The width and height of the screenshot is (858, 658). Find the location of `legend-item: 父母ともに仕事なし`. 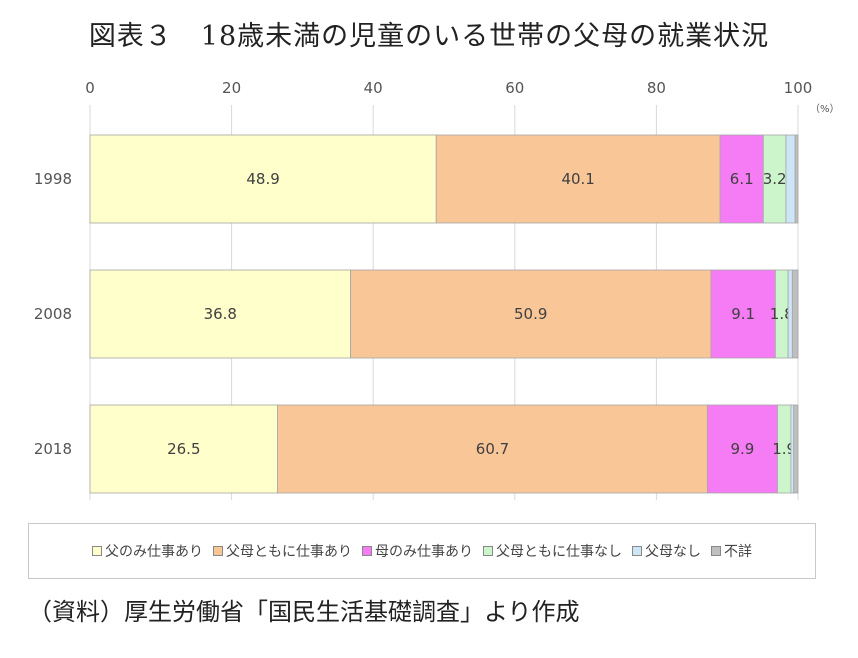

legend-item: 父母ともに仕事なし is located at coordinates (552, 551).